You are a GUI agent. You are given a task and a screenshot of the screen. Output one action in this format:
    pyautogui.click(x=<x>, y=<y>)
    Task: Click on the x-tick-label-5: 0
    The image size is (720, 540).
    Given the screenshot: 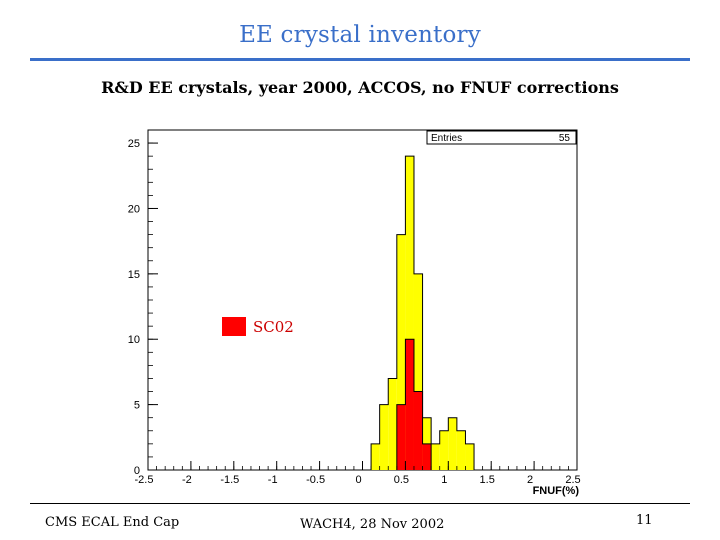 What is the action you would take?
    pyautogui.click(x=358, y=480)
    